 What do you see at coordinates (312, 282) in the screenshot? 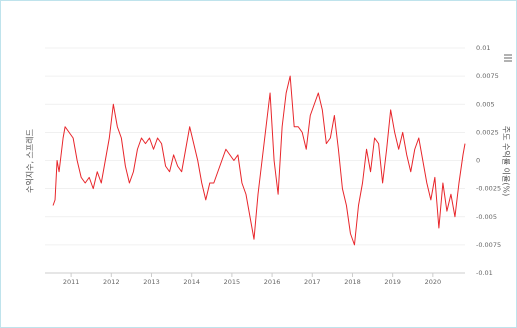
I see `x-tick-label: 2017` at bounding box center [312, 282].